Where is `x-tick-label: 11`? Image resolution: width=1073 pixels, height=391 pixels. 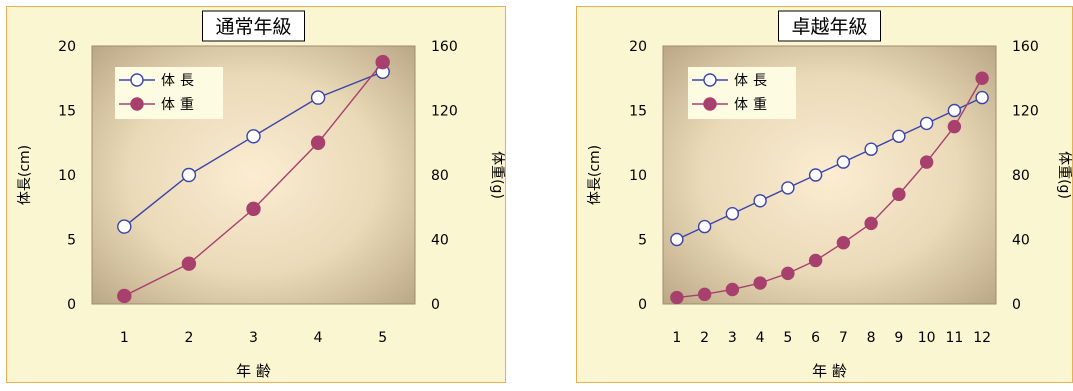 x-tick-label: 11 is located at coordinates (954, 338).